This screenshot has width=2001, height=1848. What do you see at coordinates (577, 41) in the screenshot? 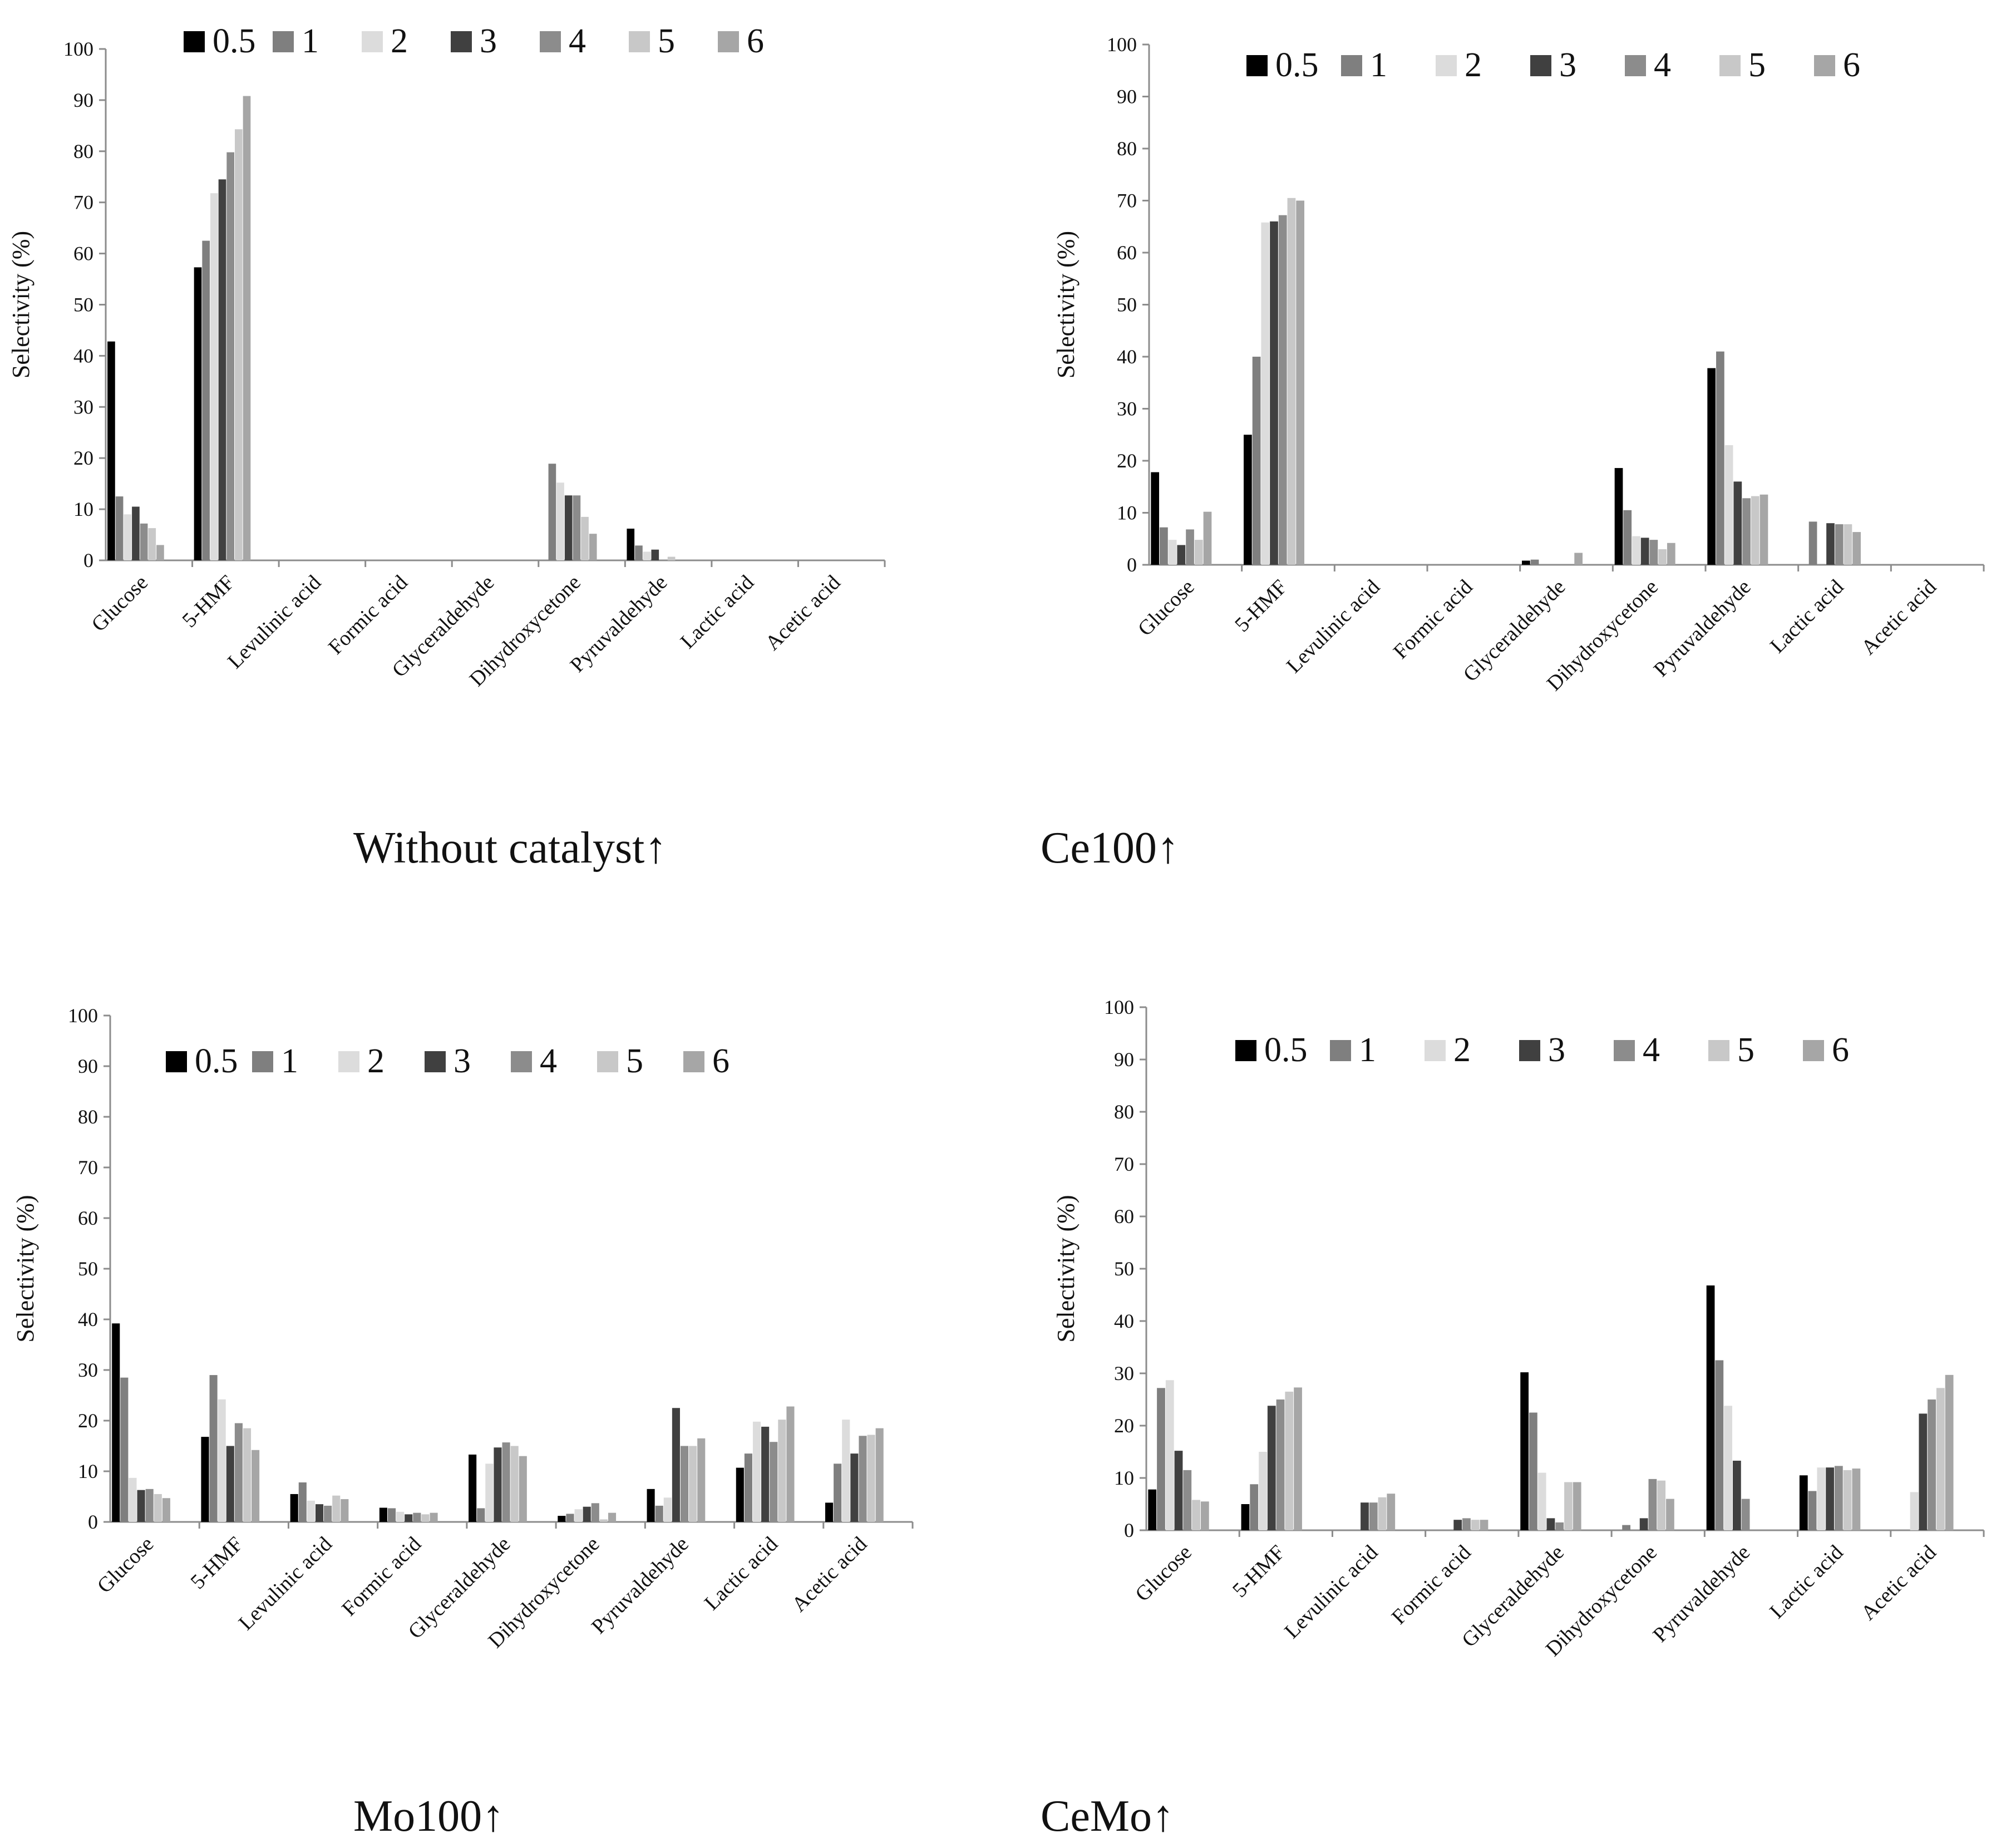
I see `legend-label: 4` at bounding box center [577, 41].